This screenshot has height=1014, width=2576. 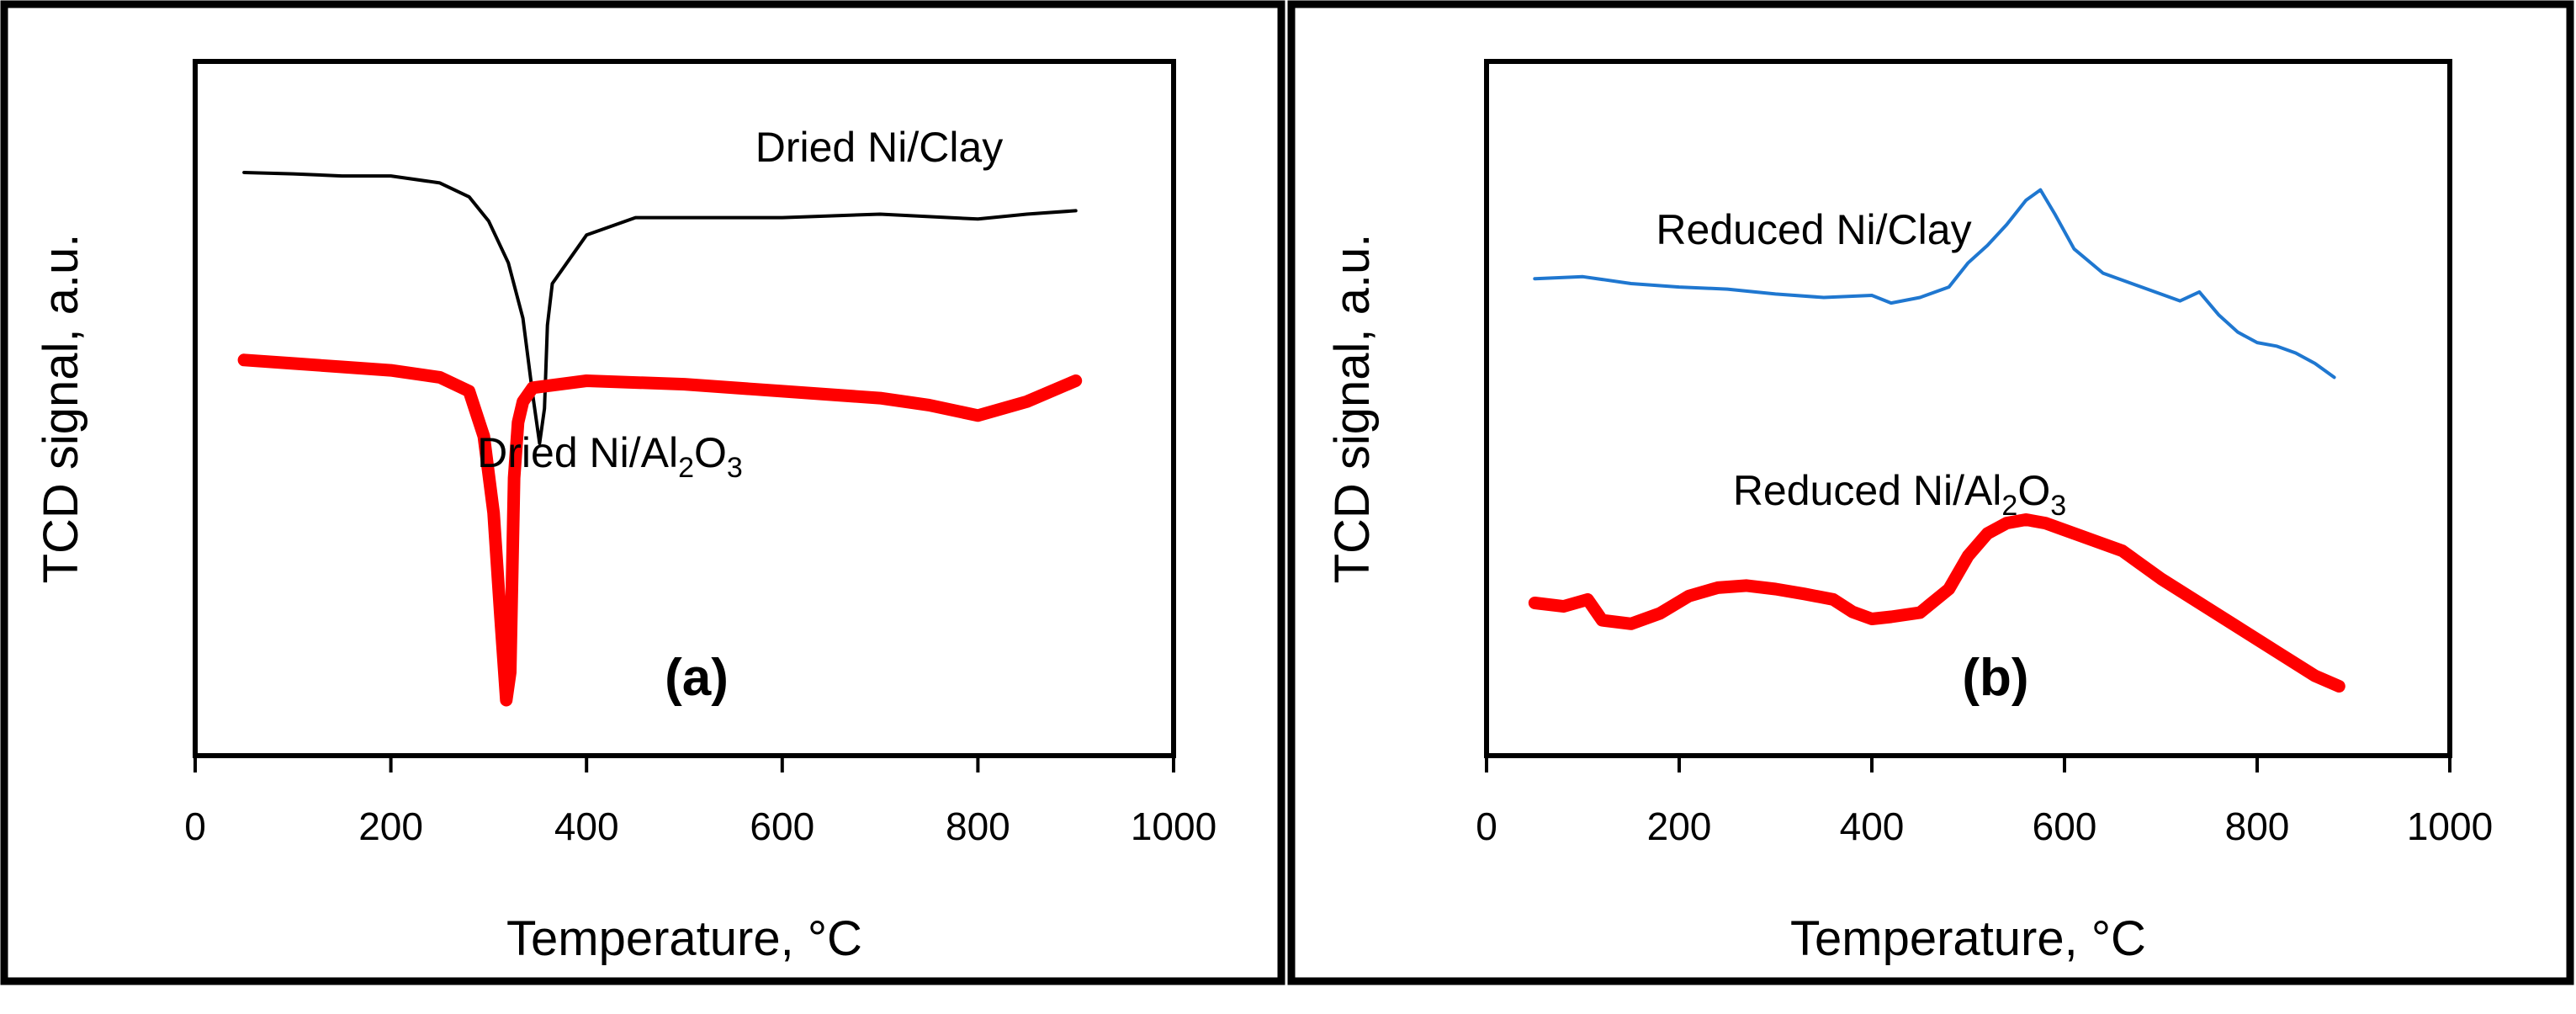 I want to click on panel-label-a: (a), so click(x=697, y=678).